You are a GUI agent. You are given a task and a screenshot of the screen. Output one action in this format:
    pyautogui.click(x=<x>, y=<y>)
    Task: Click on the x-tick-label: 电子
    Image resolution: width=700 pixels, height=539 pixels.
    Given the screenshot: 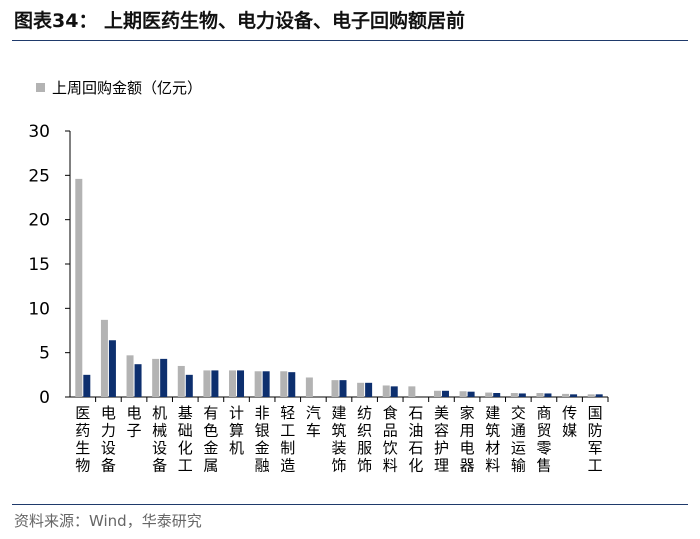 What is the action you would take?
    pyautogui.click(x=134, y=422)
    